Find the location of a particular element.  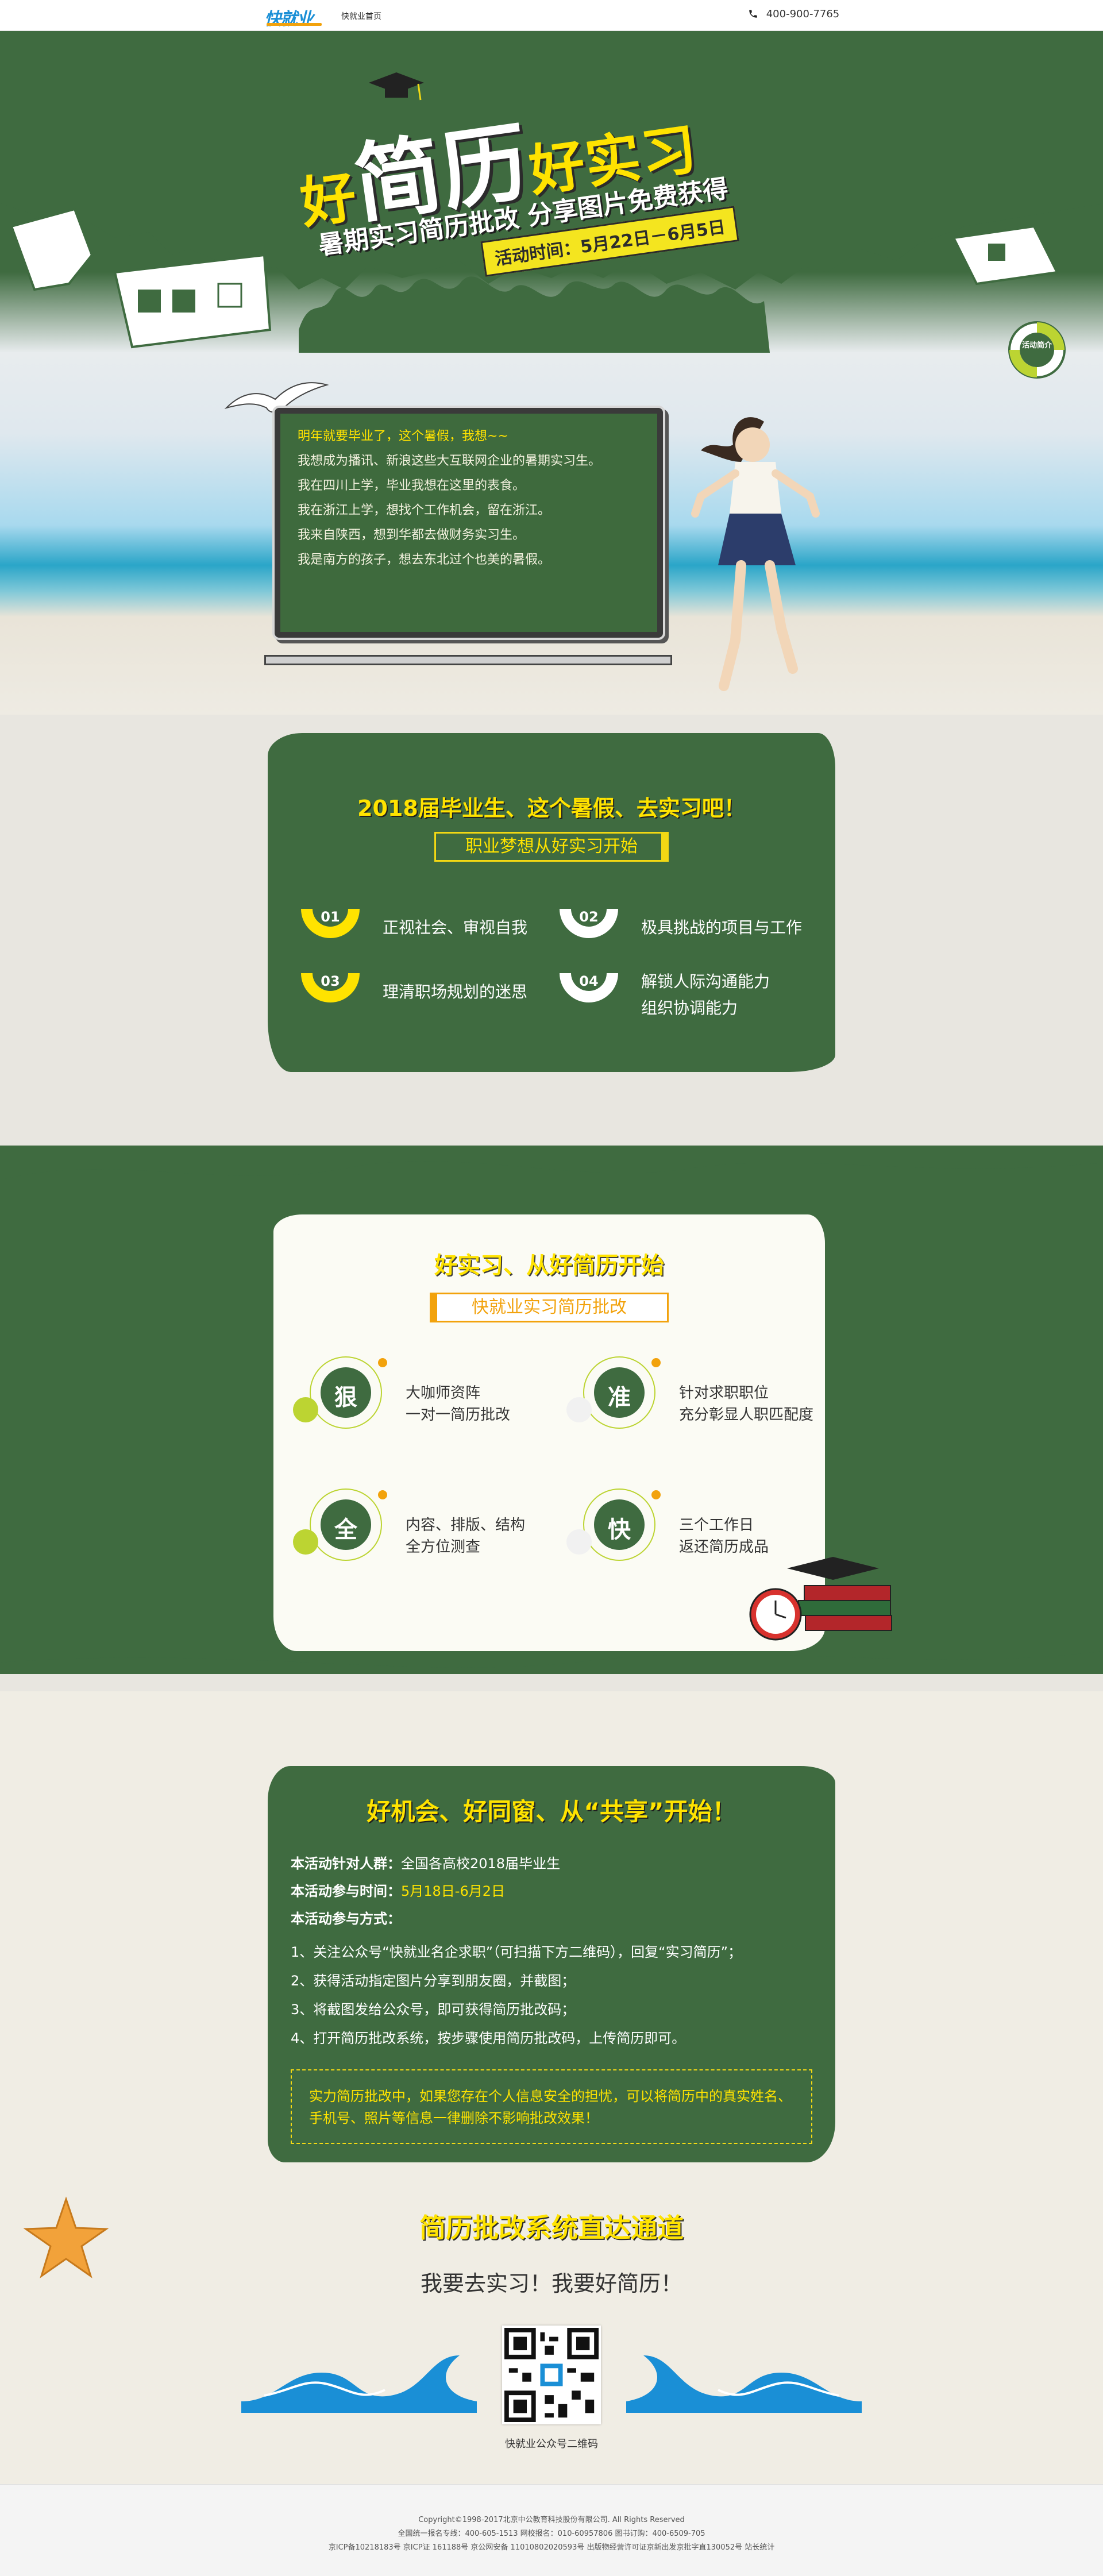

rule-time: 本活动参与时间：5月18日-6月2日 is located at coordinates (398, 1890).